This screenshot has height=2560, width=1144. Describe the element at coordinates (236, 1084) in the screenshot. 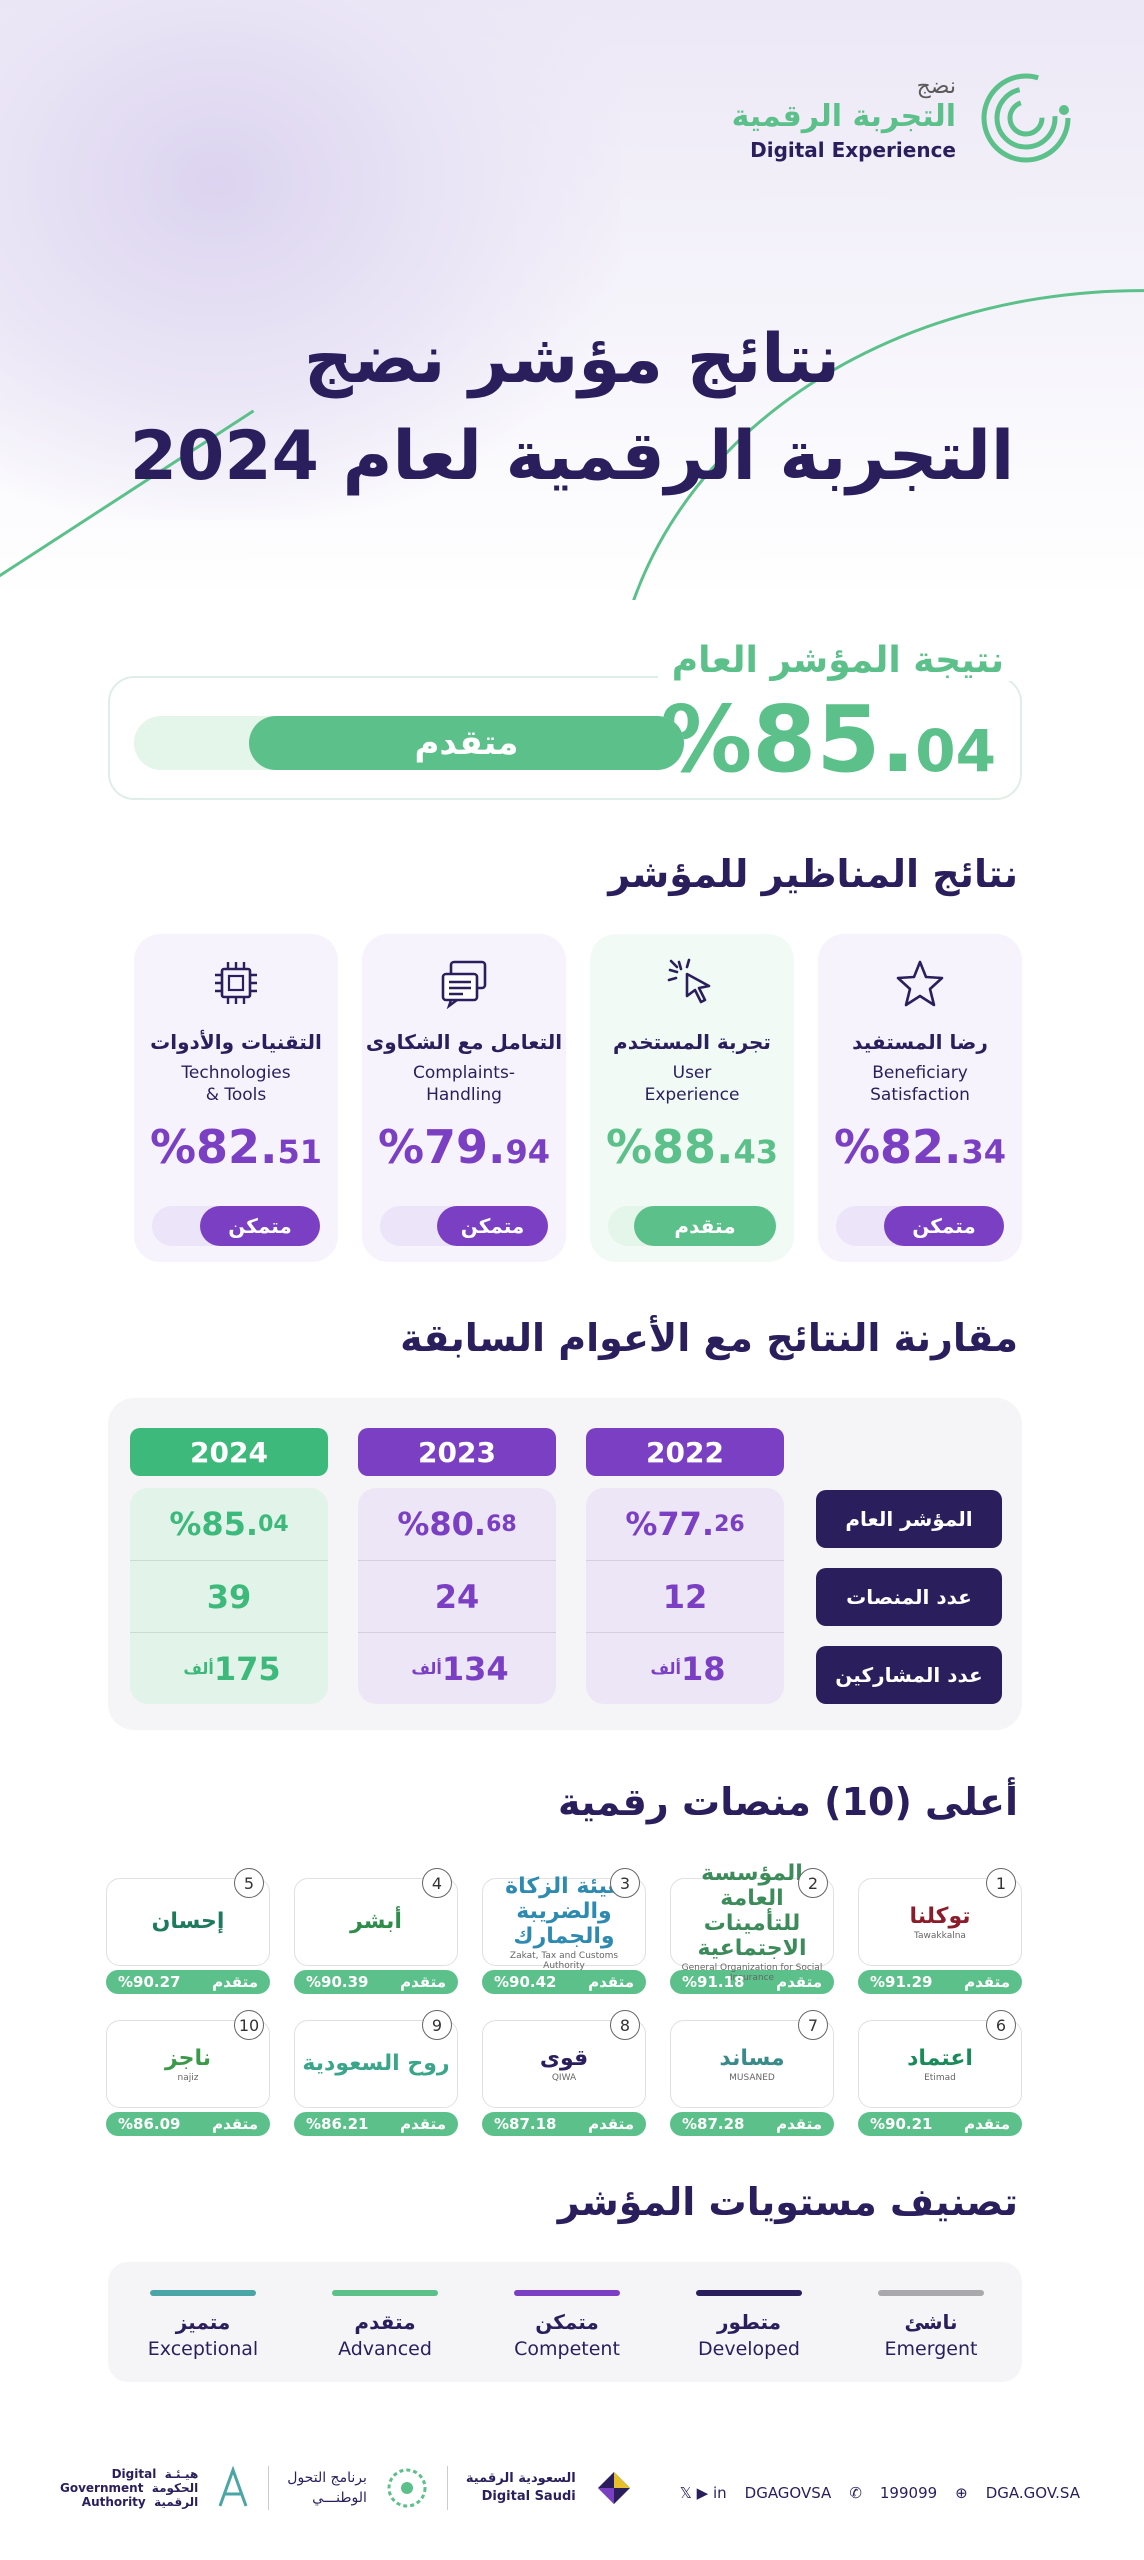

I see `perspective-name-en: Technologies & Tools` at that location.